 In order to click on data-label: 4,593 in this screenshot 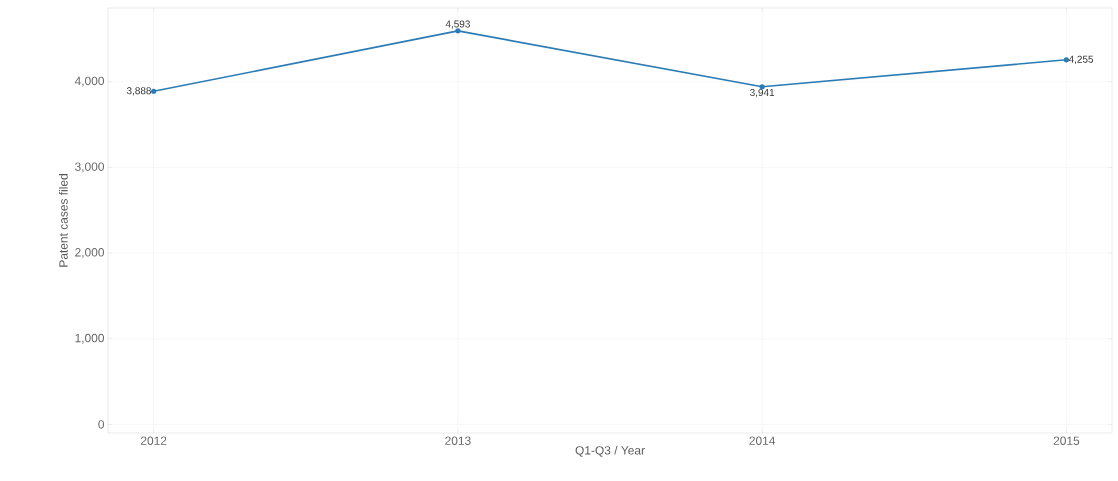, I will do `click(457, 24)`.